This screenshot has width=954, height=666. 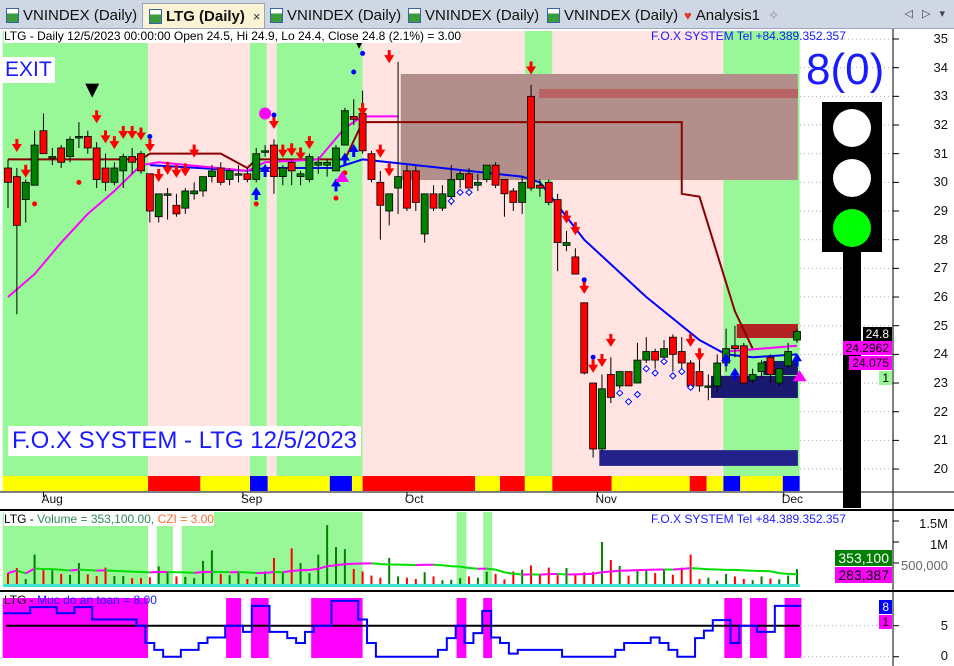 I want to click on tab-analysis1: ♥ Analysis1 ✧, so click(x=730, y=15).